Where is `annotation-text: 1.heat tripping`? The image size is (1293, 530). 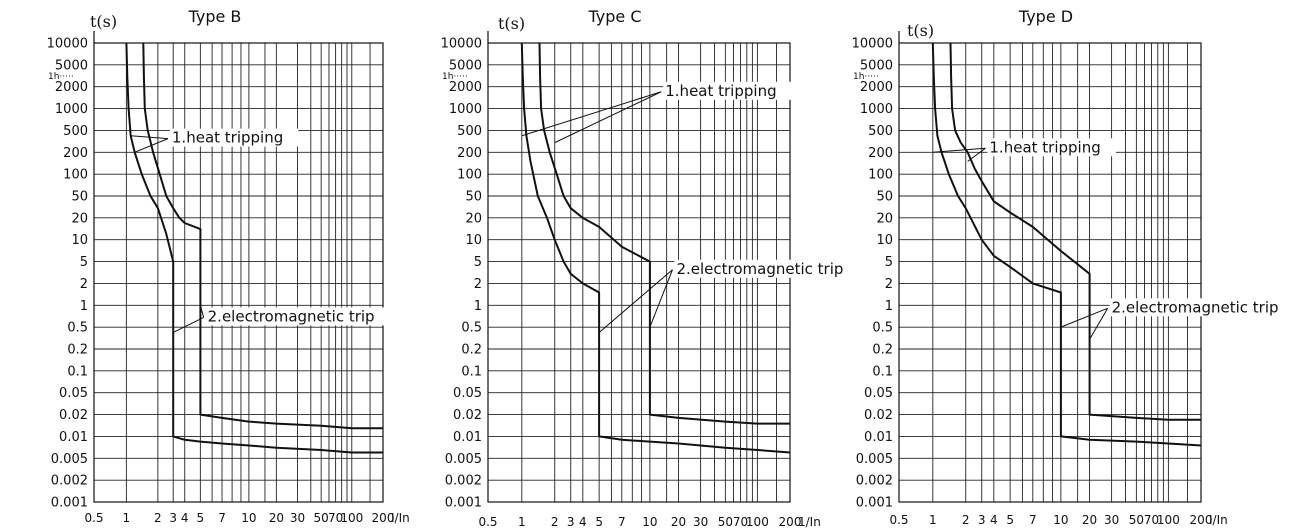 annotation-text: 1.heat tripping is located at coordinates (227, 138).